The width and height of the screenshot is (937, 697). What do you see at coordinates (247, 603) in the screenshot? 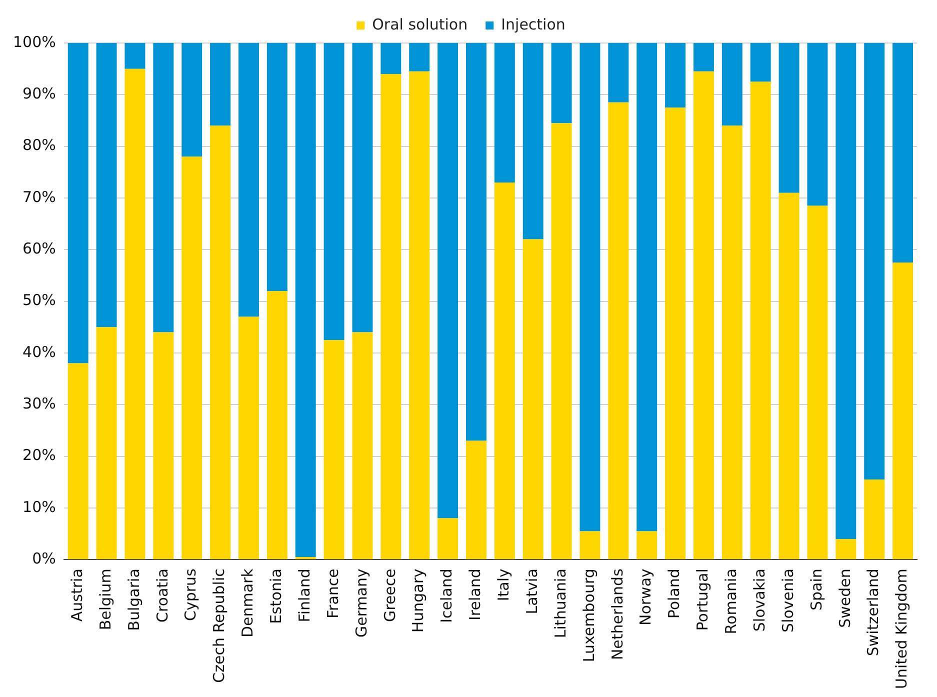
I see `x-tick-label: Denmark` at bounding box center [247, 603].